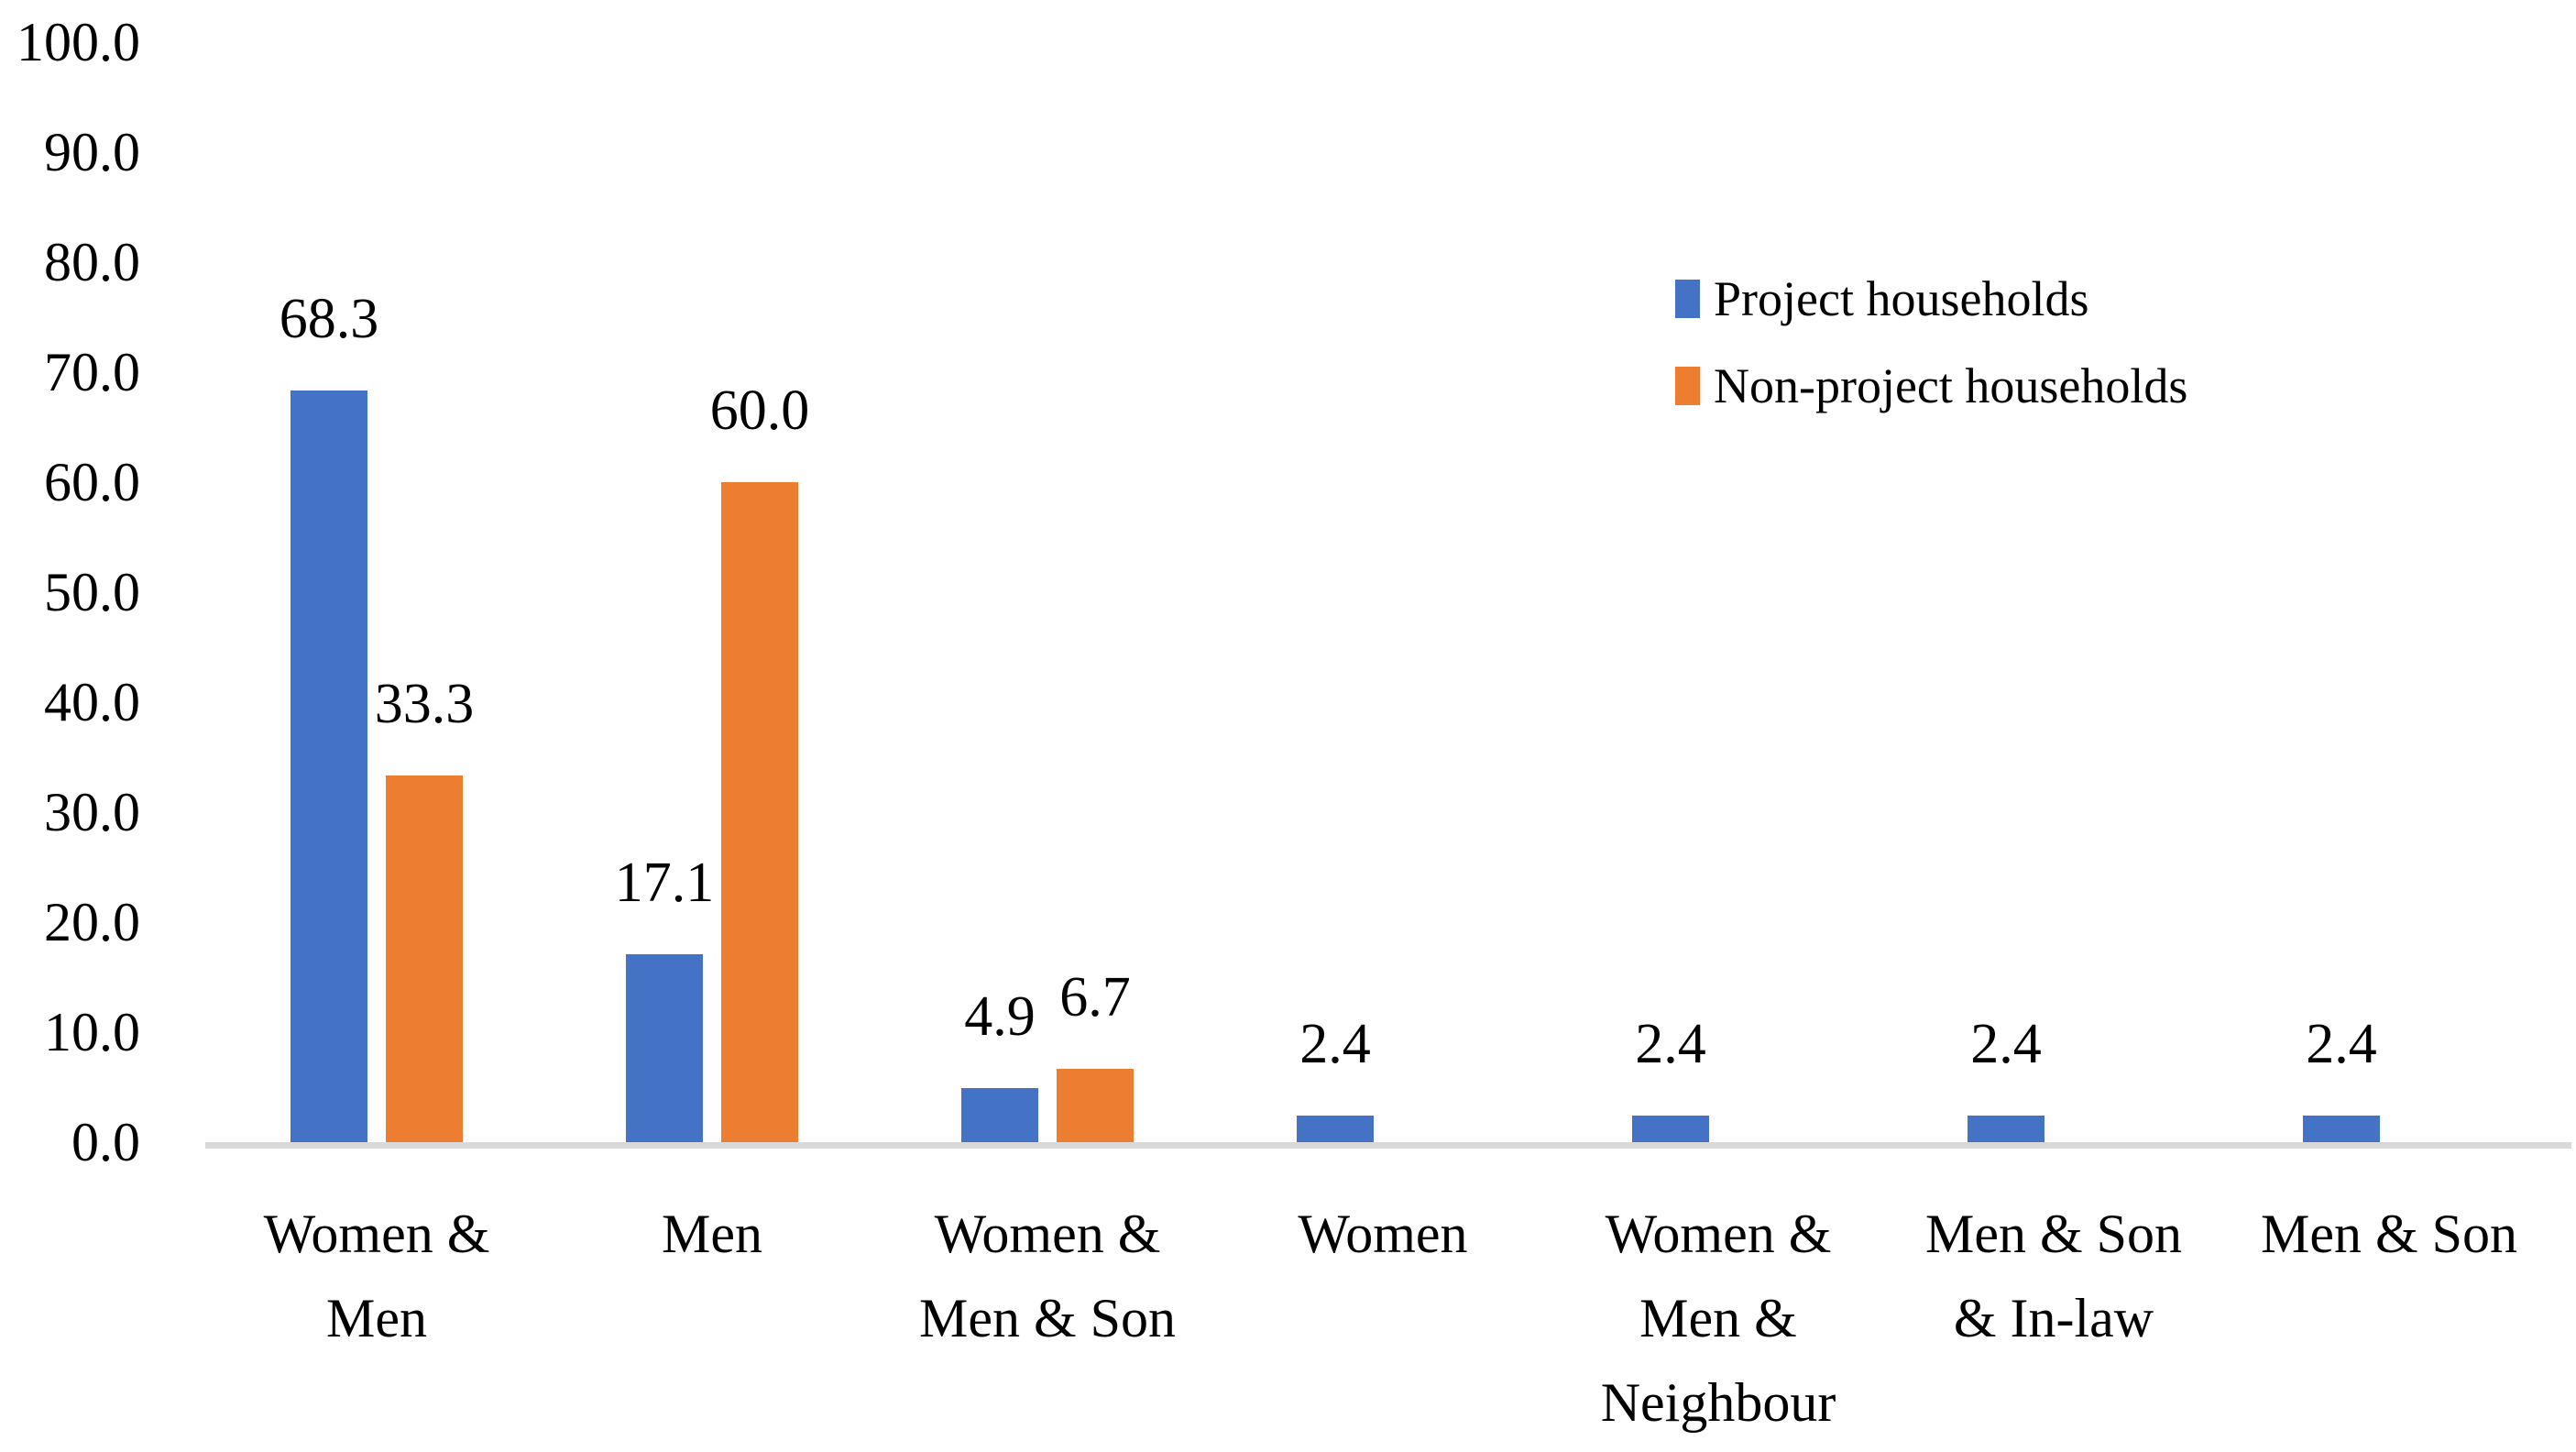 This screenshot has height=1452, width=2576. What do you see at coordinates (92, 1032) in the screenshot?
I see `y-axis-tick-label: 10.0` at bounding box center [92, 1032].